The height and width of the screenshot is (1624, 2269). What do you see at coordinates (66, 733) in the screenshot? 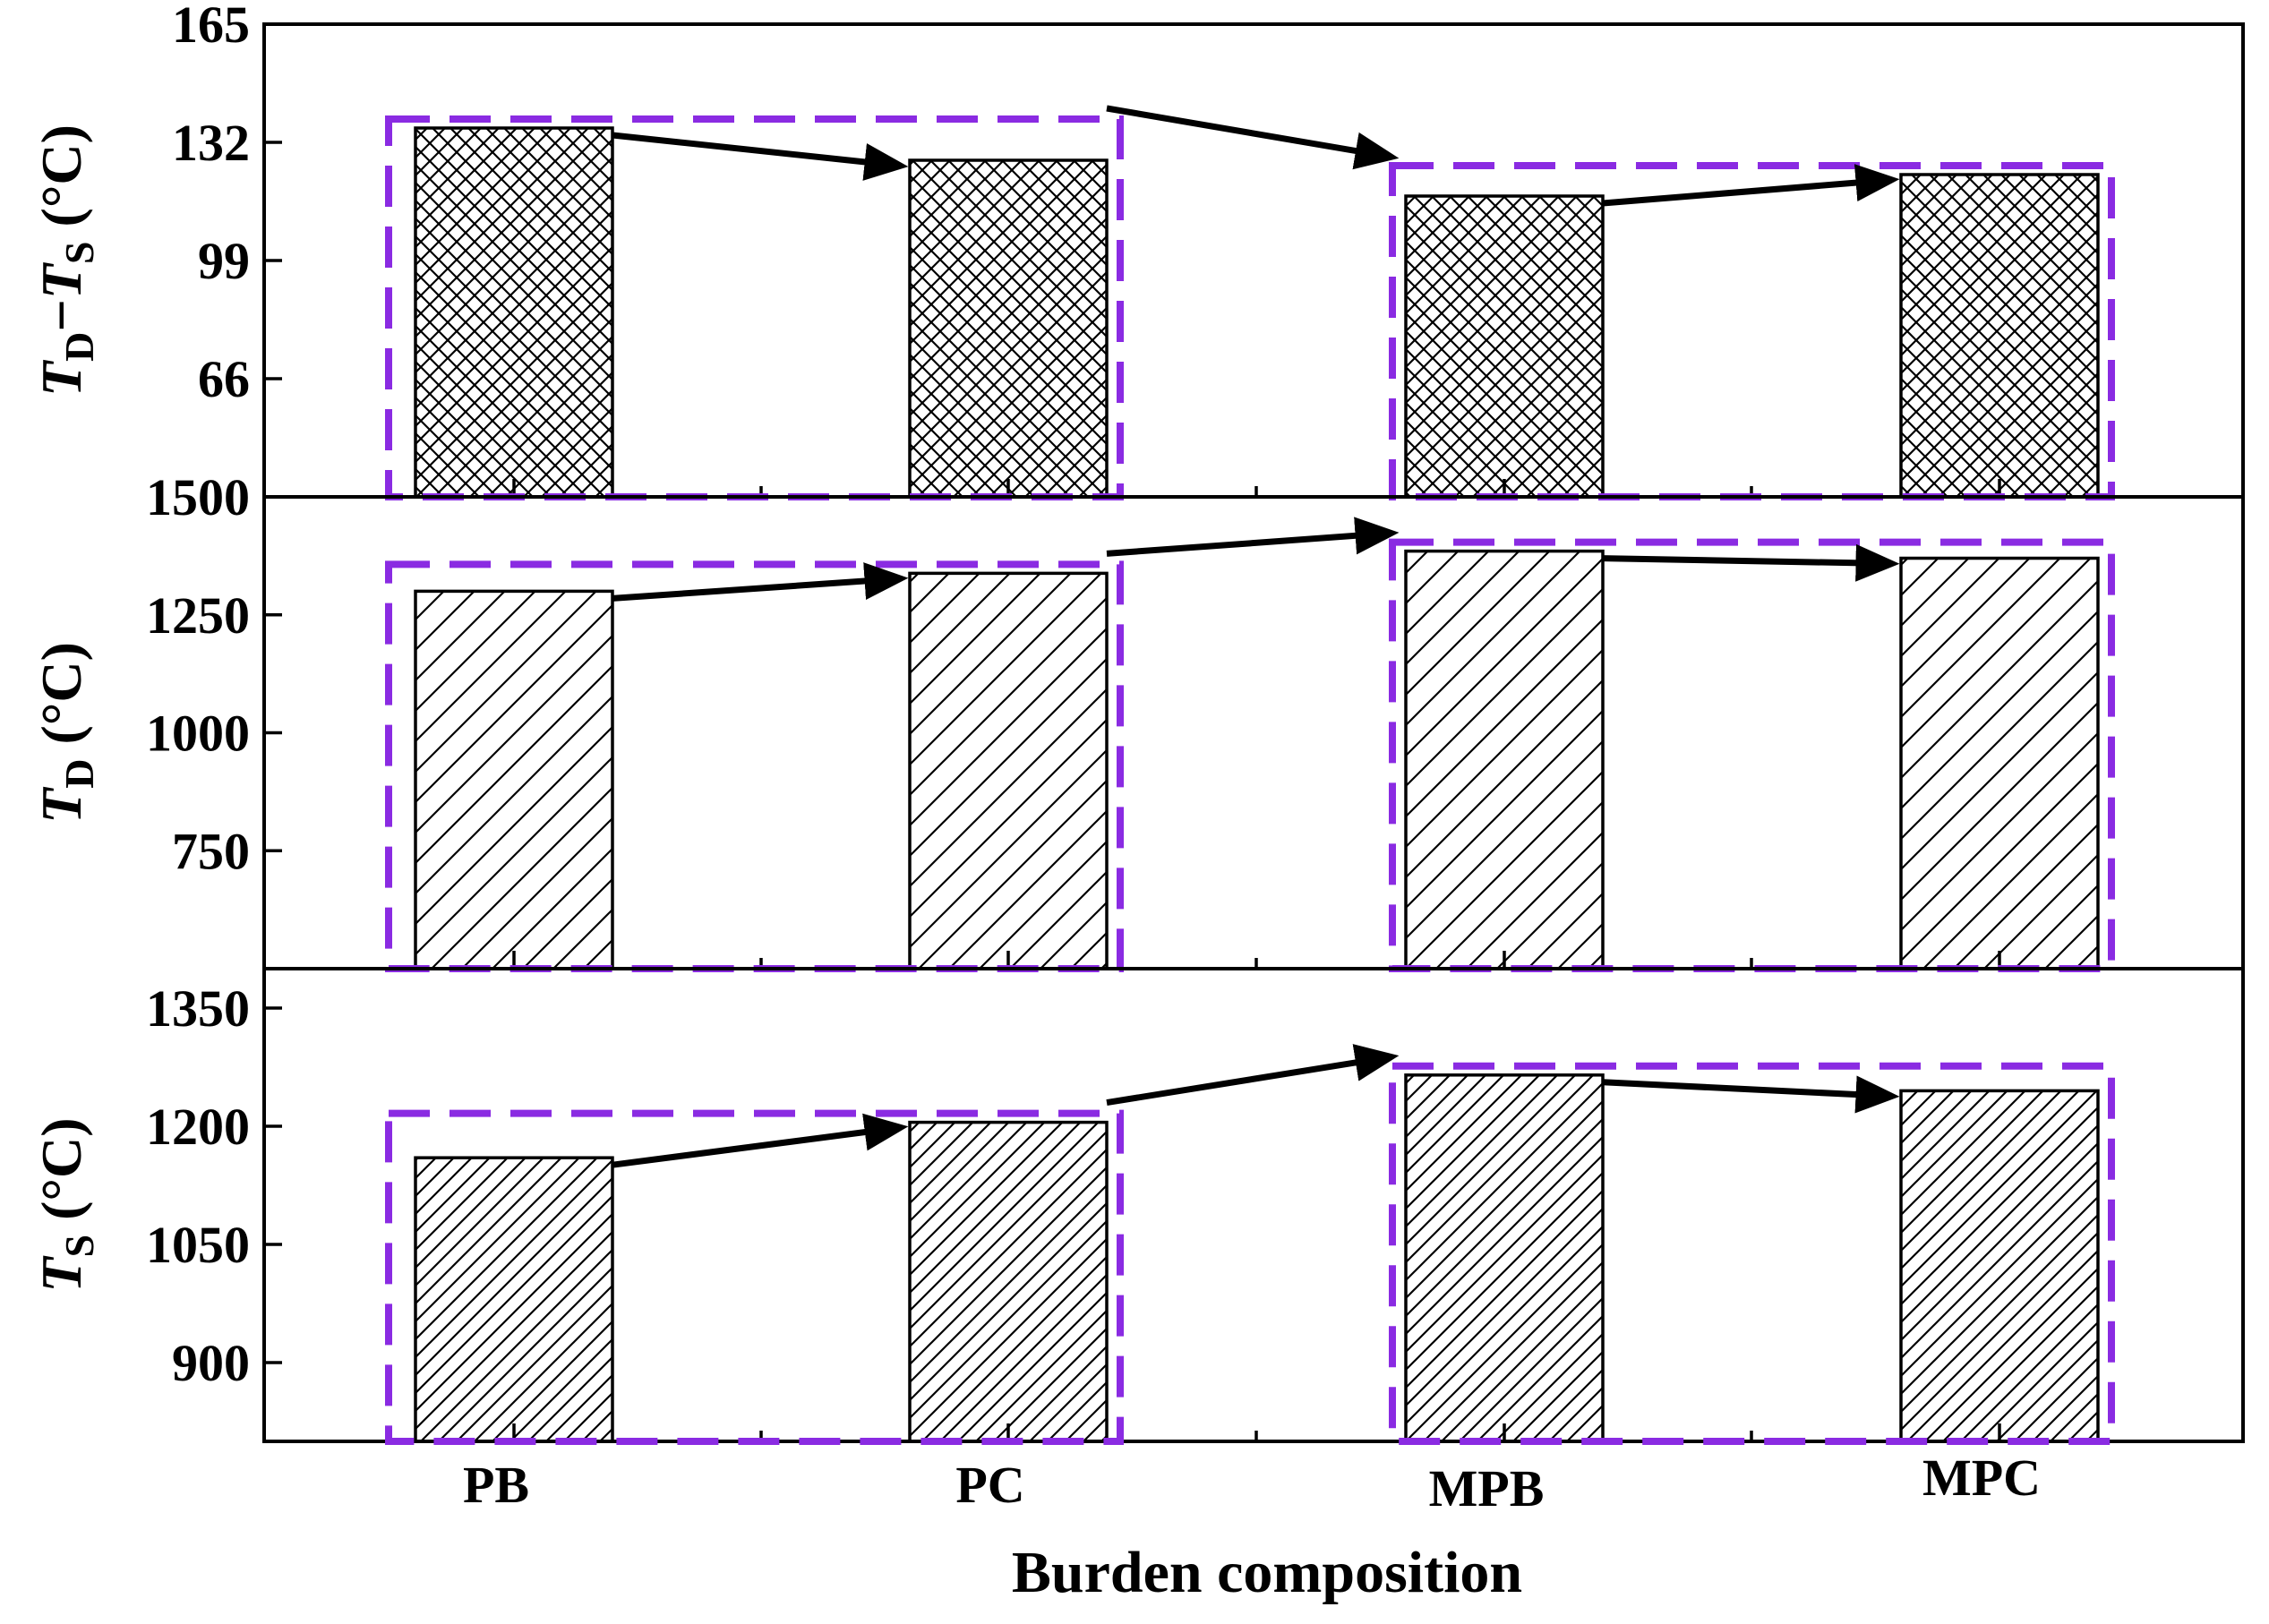
I see `y-axis-label-td: TD (°C)` at bounding box center [66, 733].